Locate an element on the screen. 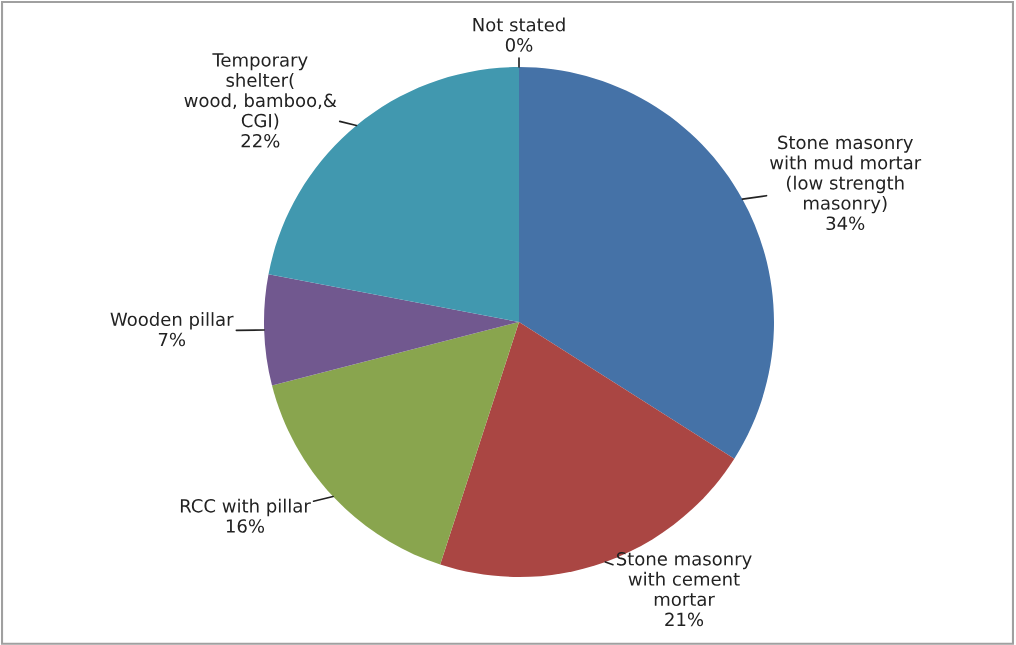 The width and height of the screenshot is (1016, 645). data-label: 7% is located at coordinates (172, 339).